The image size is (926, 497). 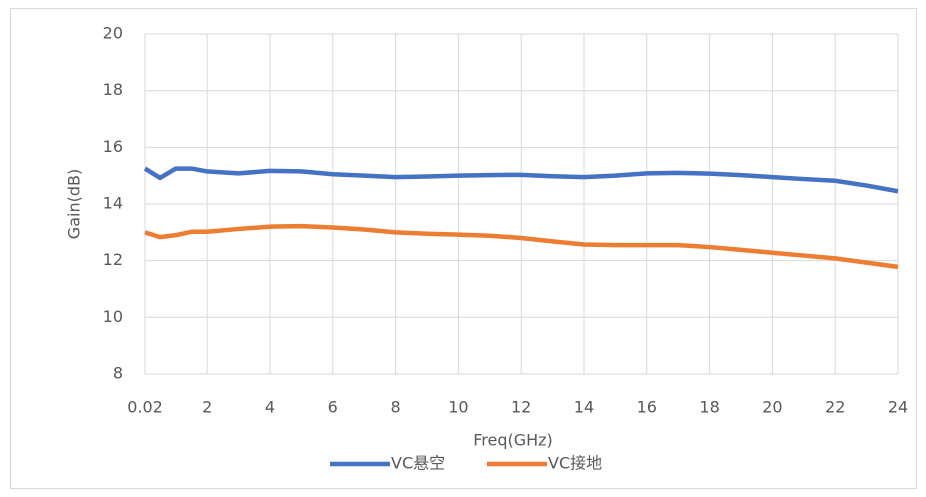 What do you see at coordinates (709, 407) in the screenshot?
I see `x-tick-label: 18` at bounding box center [709, 407].